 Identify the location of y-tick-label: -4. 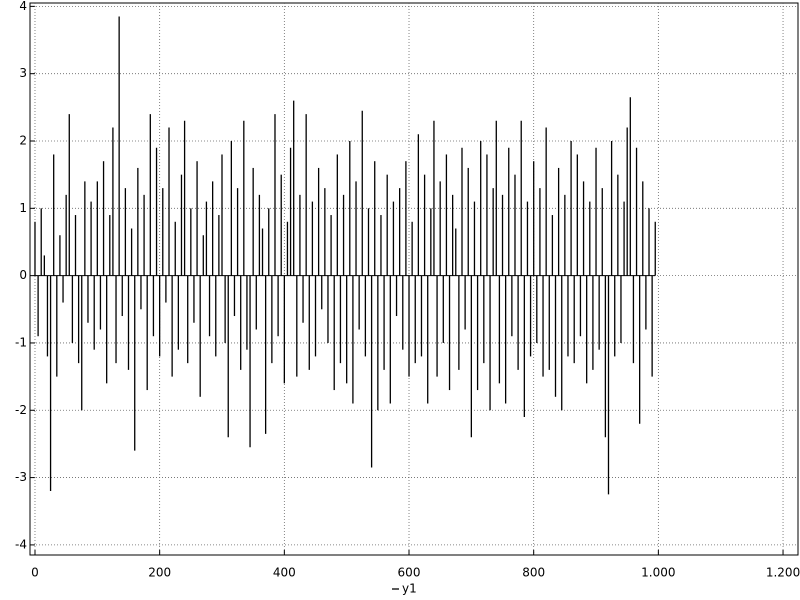
(21, 544).